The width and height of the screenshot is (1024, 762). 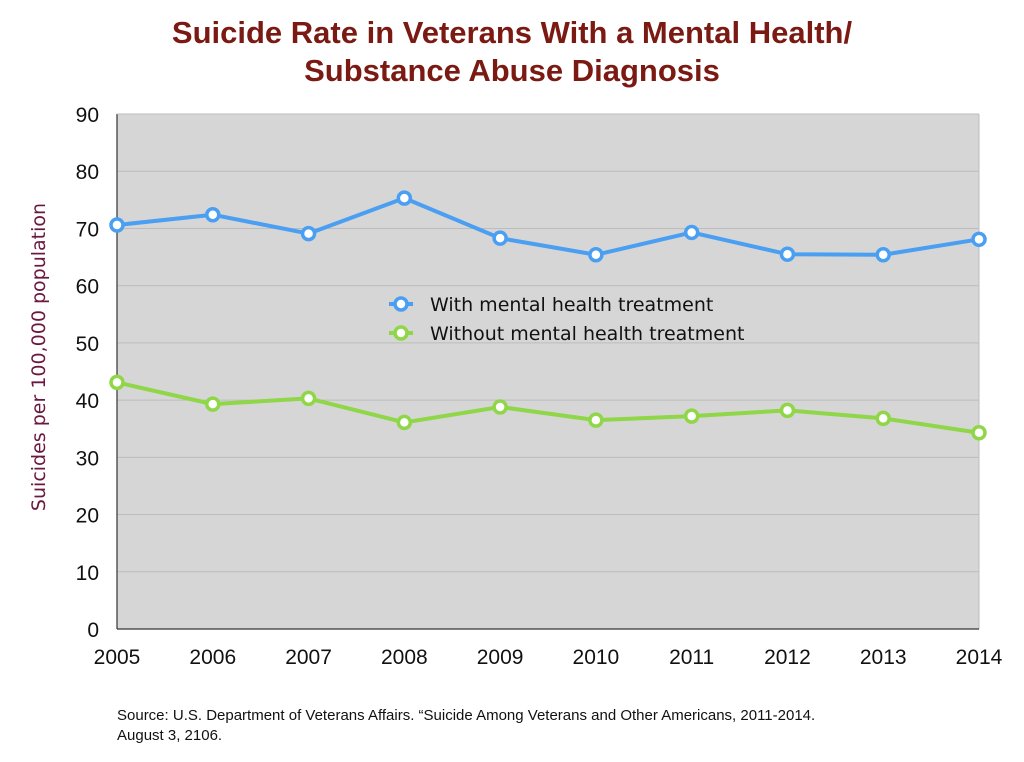 What do you see at coordinates (571, 305) in the screenshot?
I see `legend-label: With mental health treatment` at bounding box center [571, 305].